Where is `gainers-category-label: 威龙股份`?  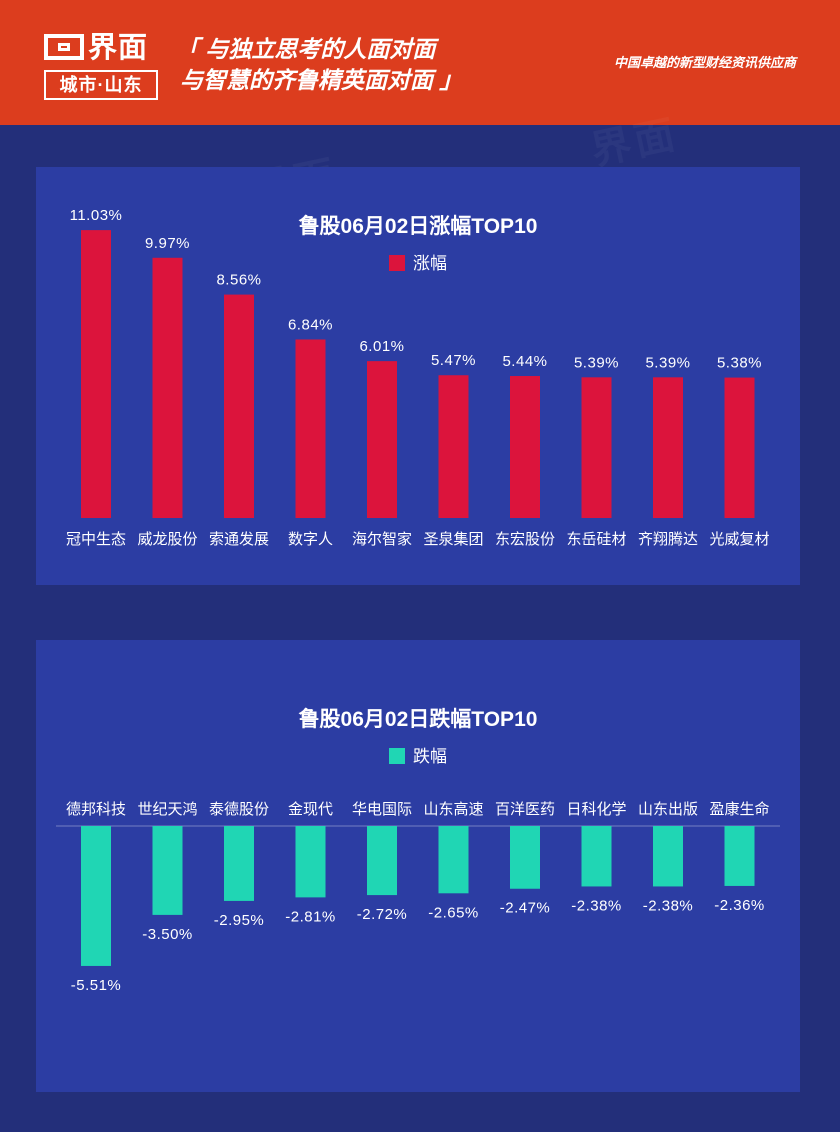 gainers-category-label: 威龙股份 is located at coordinates (167, 539).